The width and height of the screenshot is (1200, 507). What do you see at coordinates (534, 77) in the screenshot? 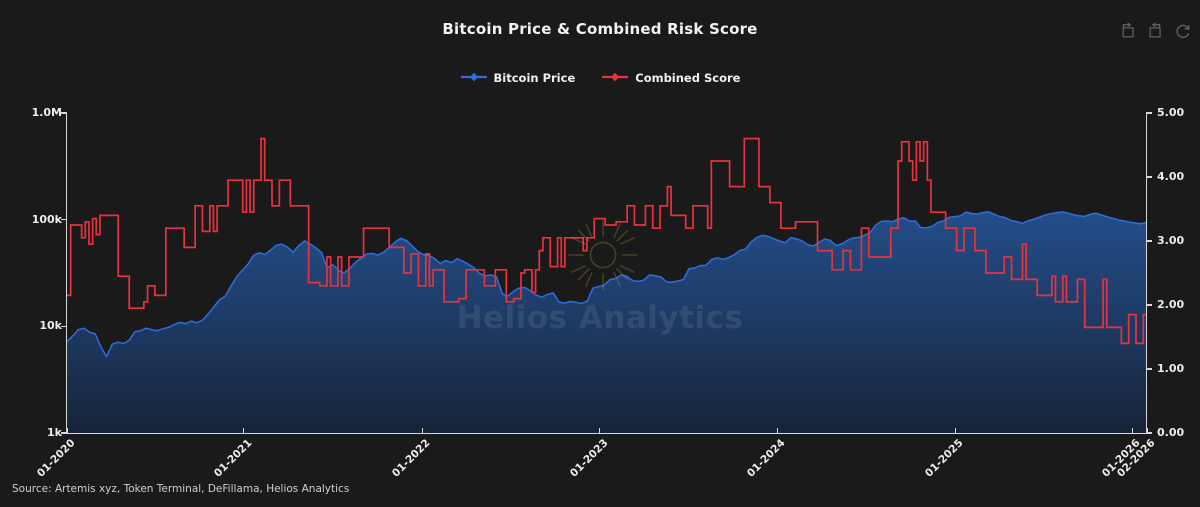
I see `legend-label-bitcoin-price: Bitcoin Price` at bounding box center [534, 77].